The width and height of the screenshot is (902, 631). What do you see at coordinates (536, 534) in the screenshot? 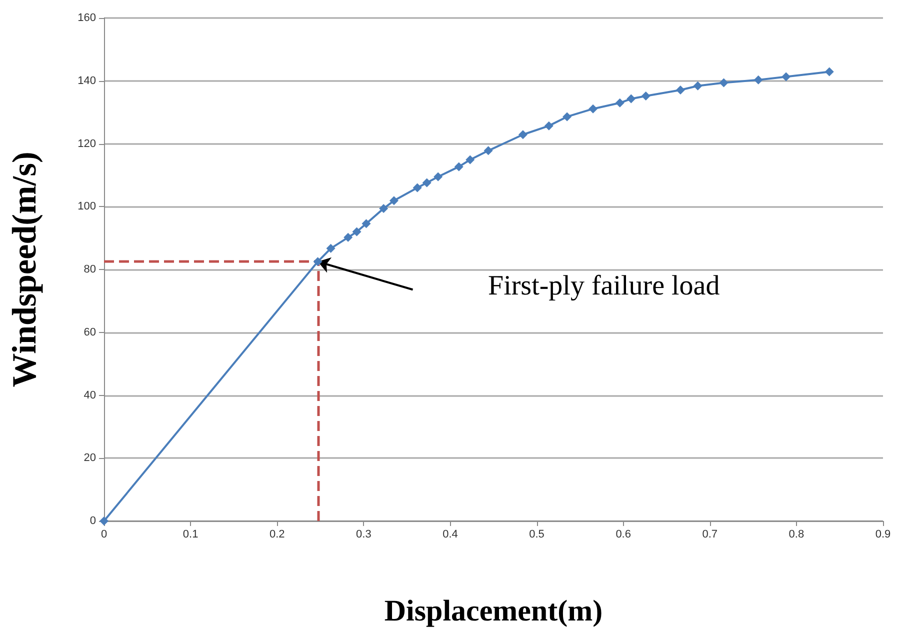
I see `x-tick-label: 0.5` at bounding box center [536, 534].